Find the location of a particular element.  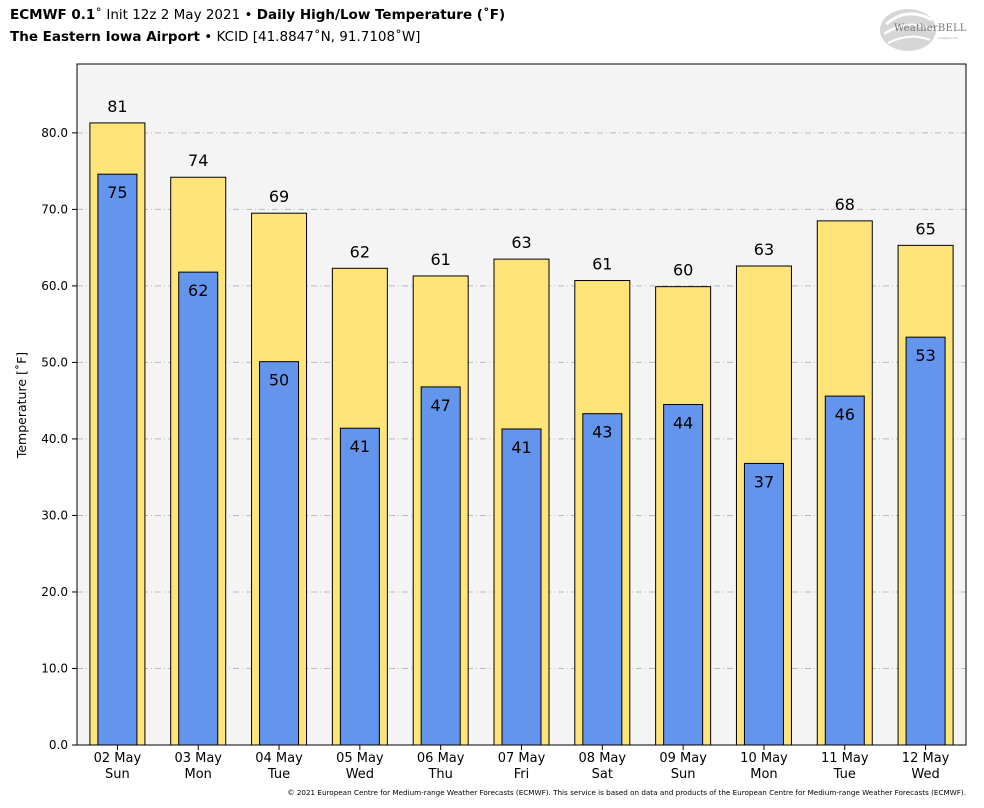

low-temp-label: 62 is located at coordinates (198, 290).